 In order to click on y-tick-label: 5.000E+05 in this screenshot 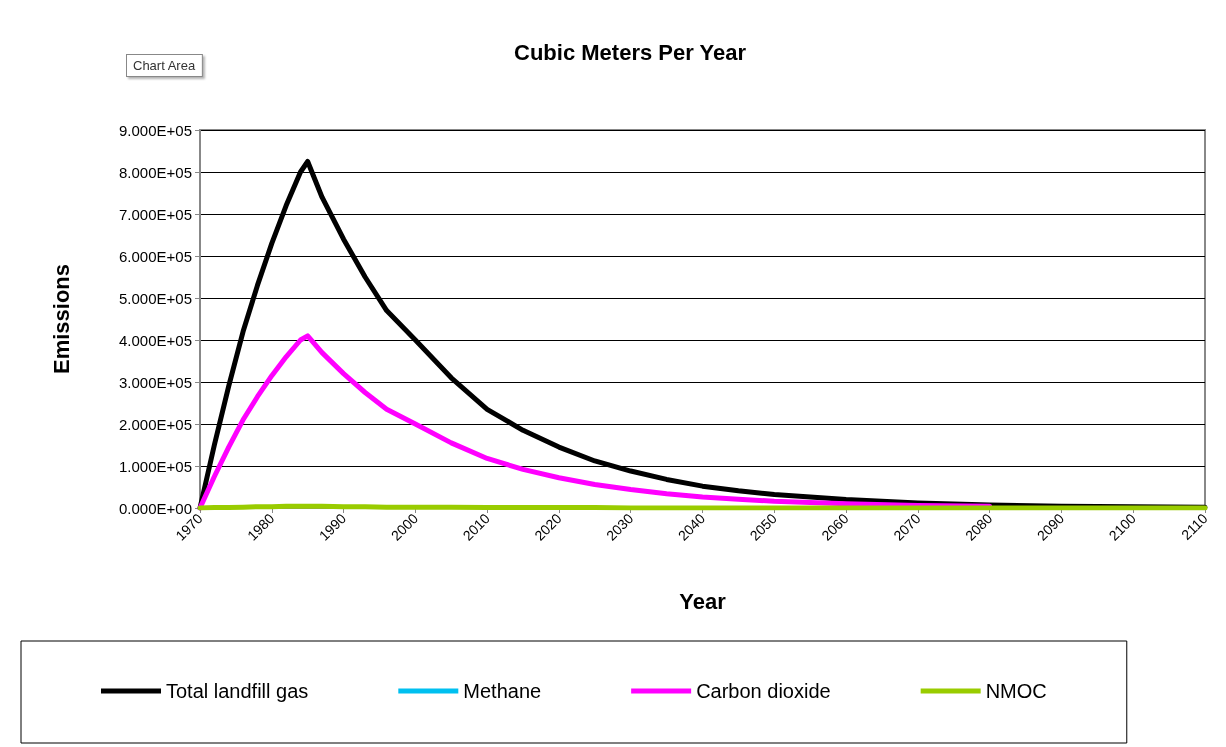, I will do `click(155, 298)`.